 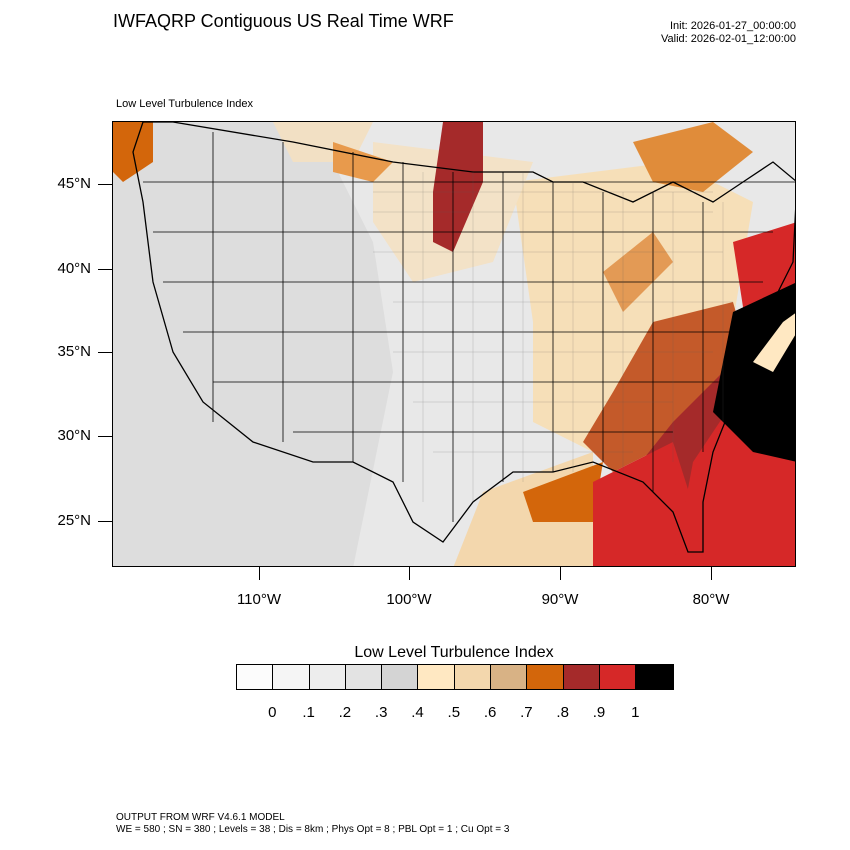 I want to click on plains-red, so click(x=458, y=187).